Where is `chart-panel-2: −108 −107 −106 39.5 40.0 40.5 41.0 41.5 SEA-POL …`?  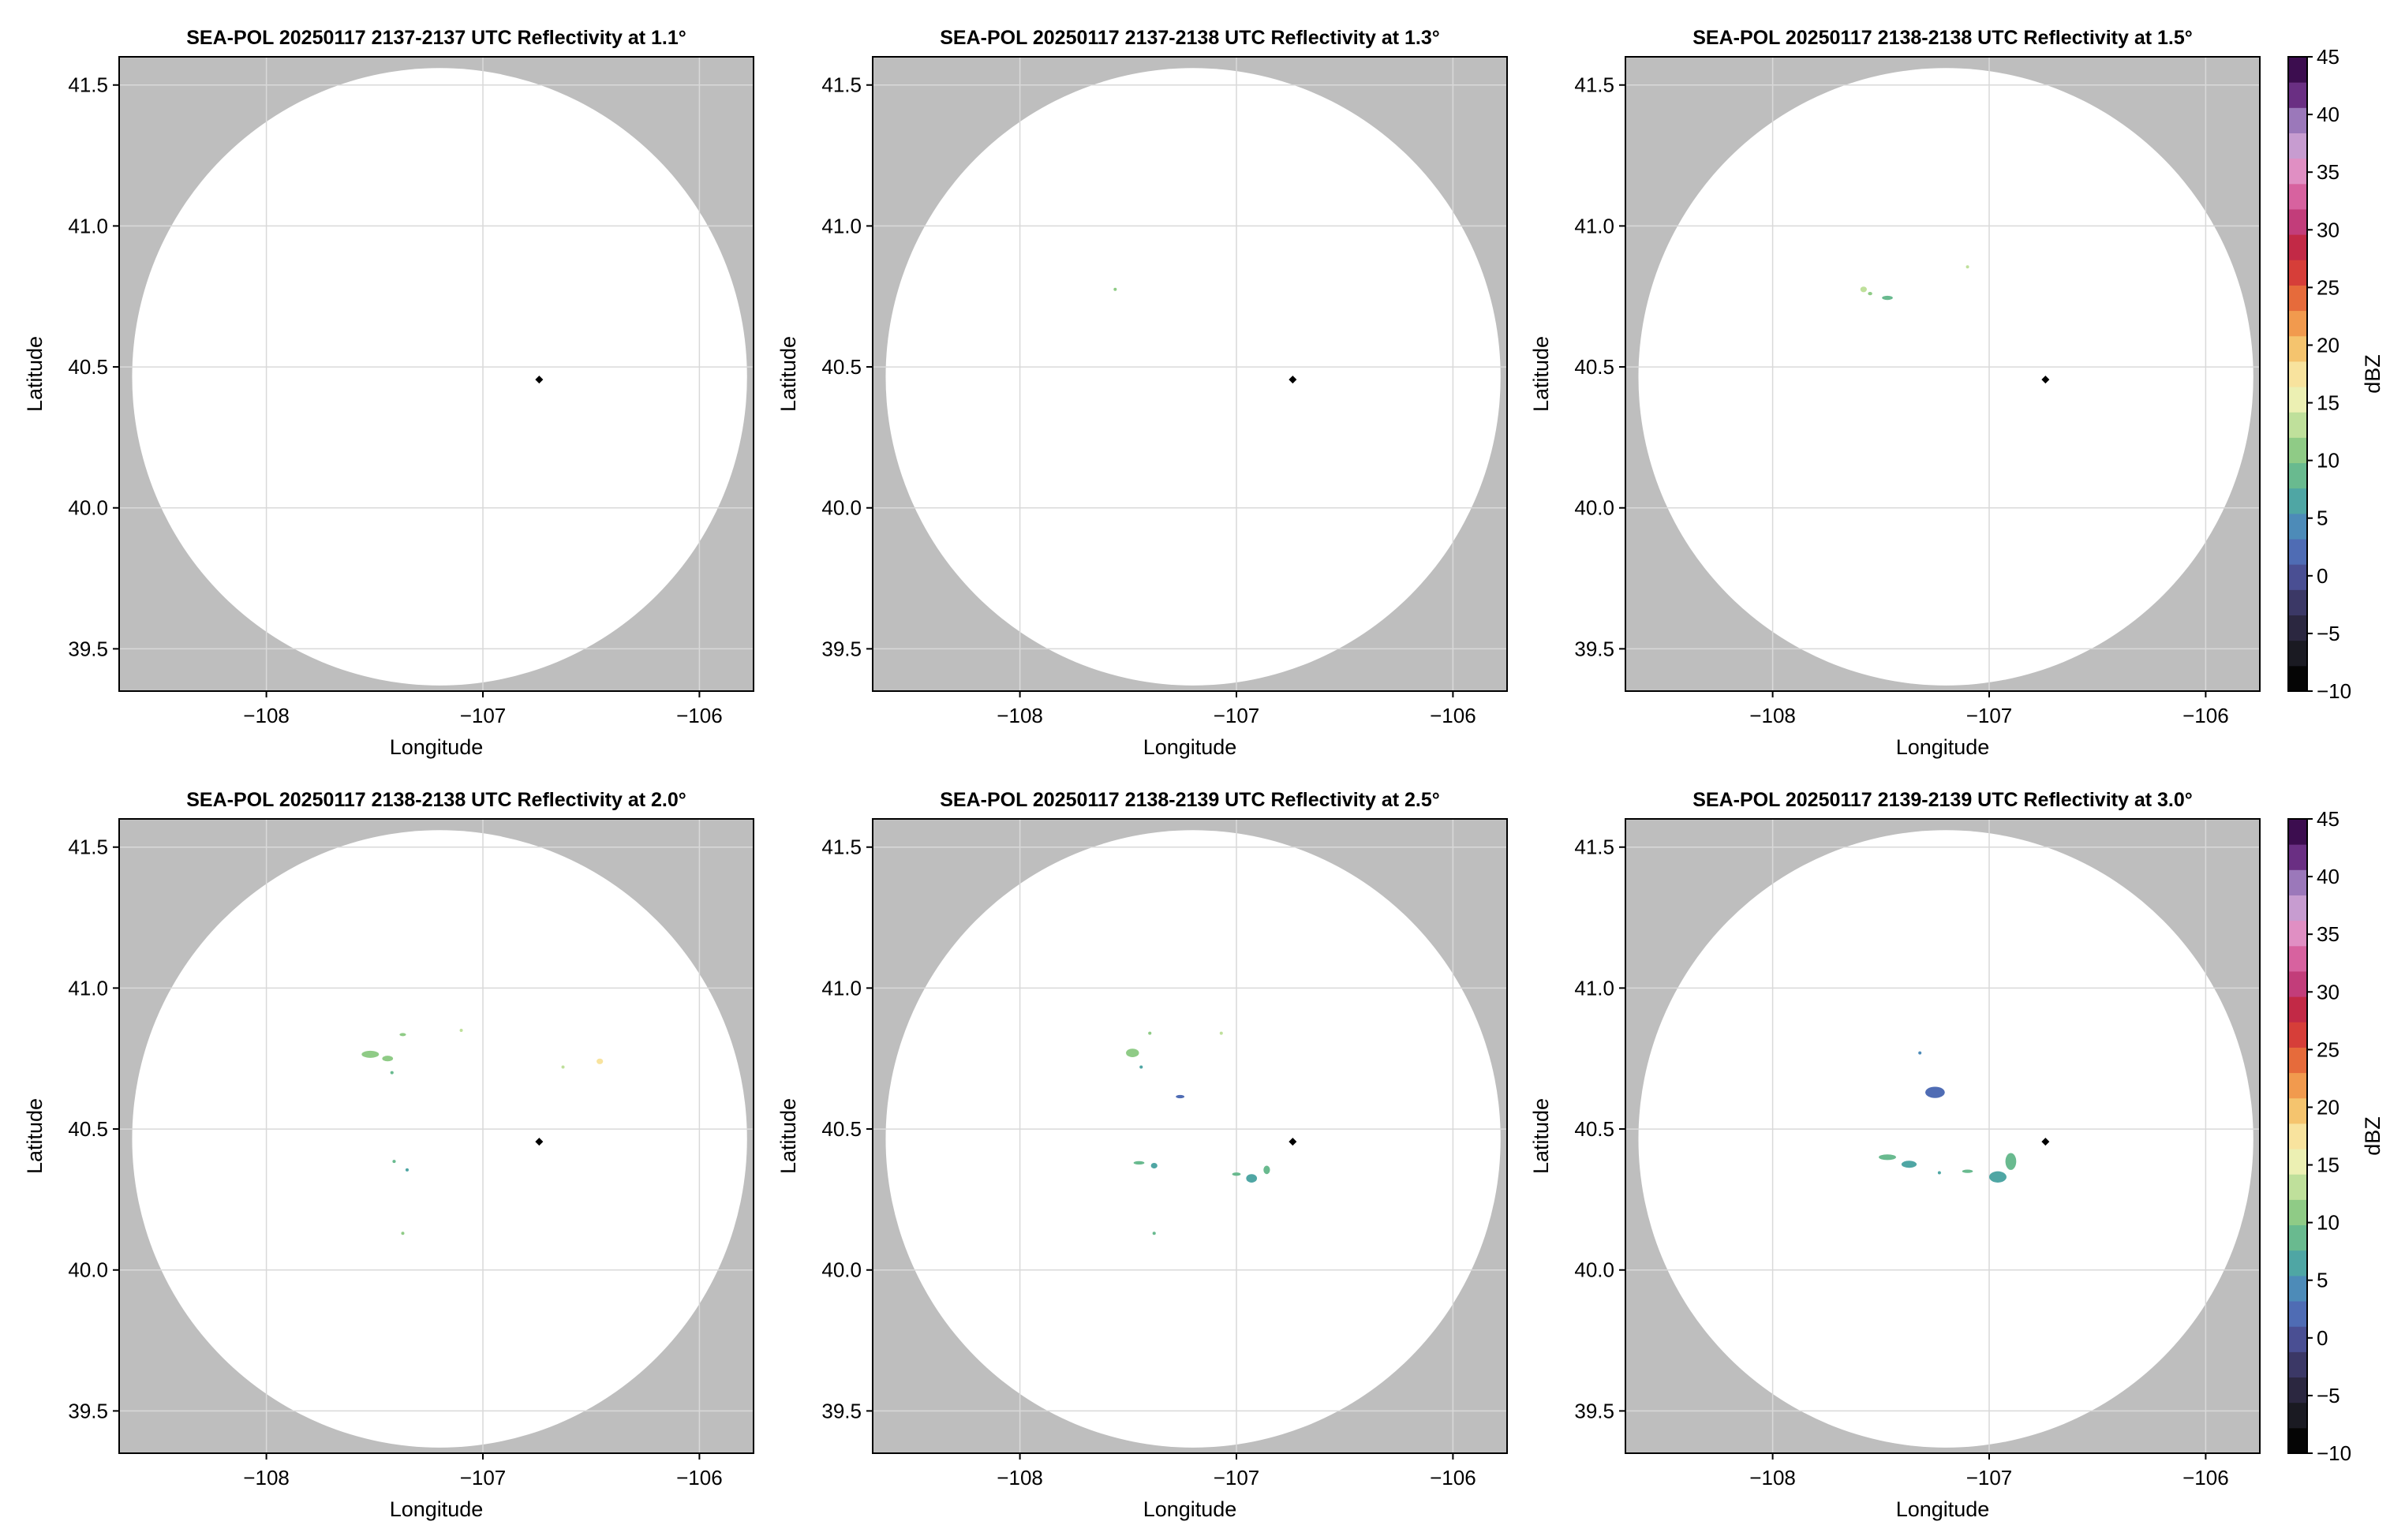 chart-panel-2: −108 −107 −106 39.5 40.0 40.5 41.0 41.5 SEA-POL … is located at coordinates (1142, 393).